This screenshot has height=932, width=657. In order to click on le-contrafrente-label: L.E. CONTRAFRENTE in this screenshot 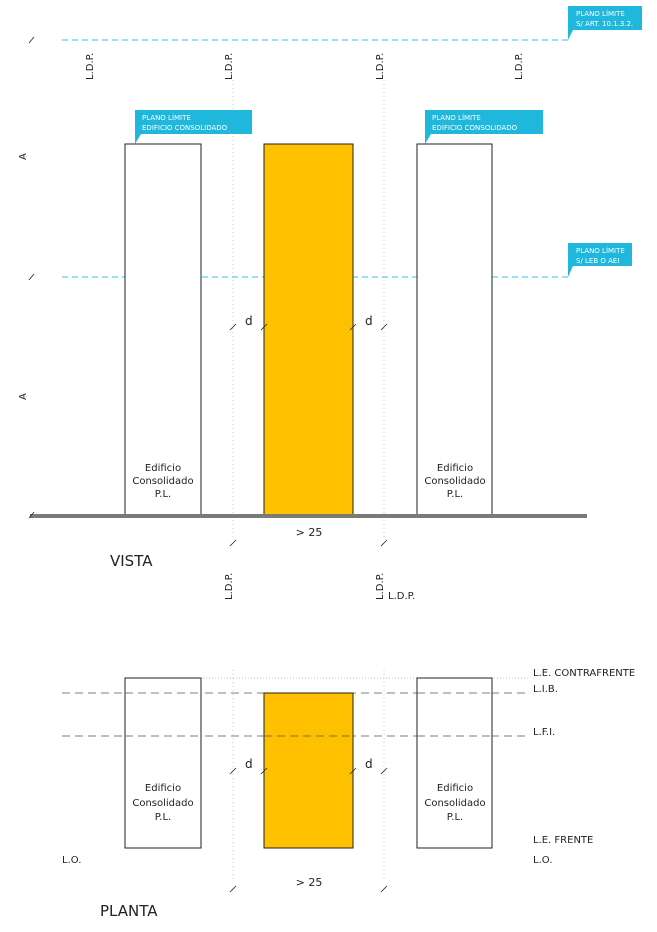, I will do `click(584, 673)`.